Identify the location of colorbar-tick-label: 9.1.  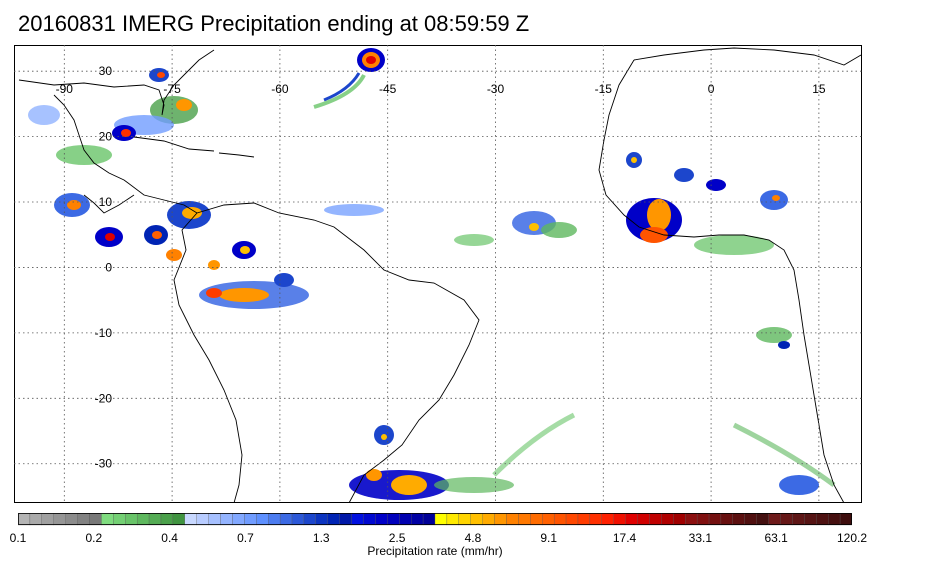
(549, 538).